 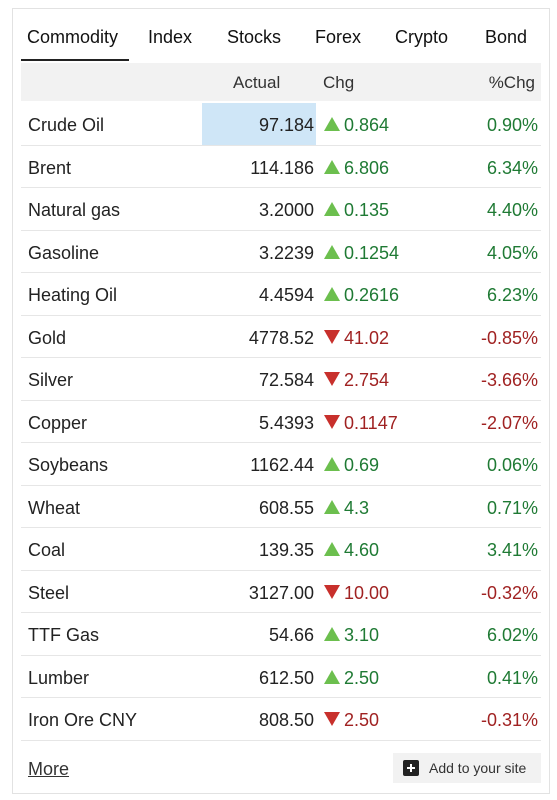 I want to click on name: Crude Oil, so click(x=66, y=125).